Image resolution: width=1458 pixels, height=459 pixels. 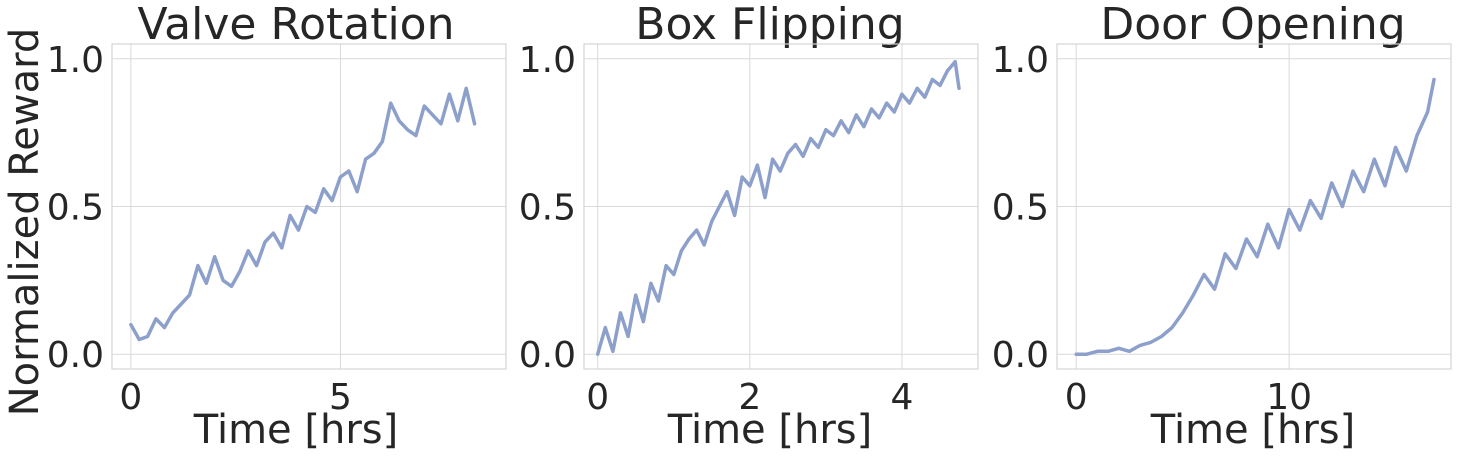 What do you see at coordinates (769, 25) in the screenshot?
I see `chart-title: Box Flipping` at bounding box center [769, 25].